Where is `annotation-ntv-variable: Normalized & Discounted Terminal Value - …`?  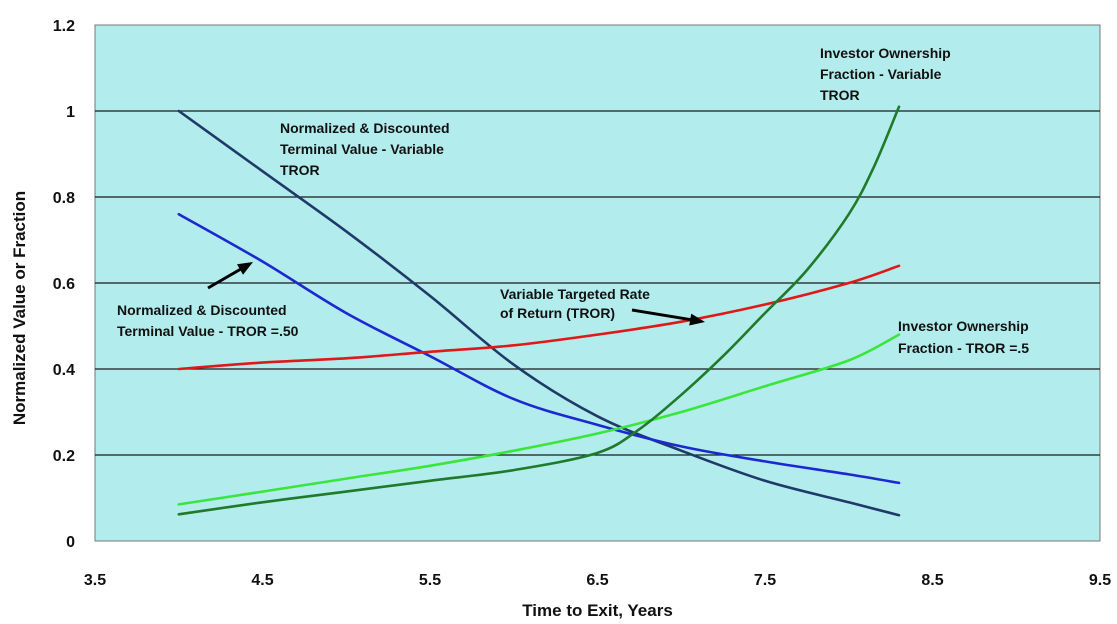 annotation-ntv-variable: Normalized & Discounted Terminal Value - … is located at coordinates (365, 149).